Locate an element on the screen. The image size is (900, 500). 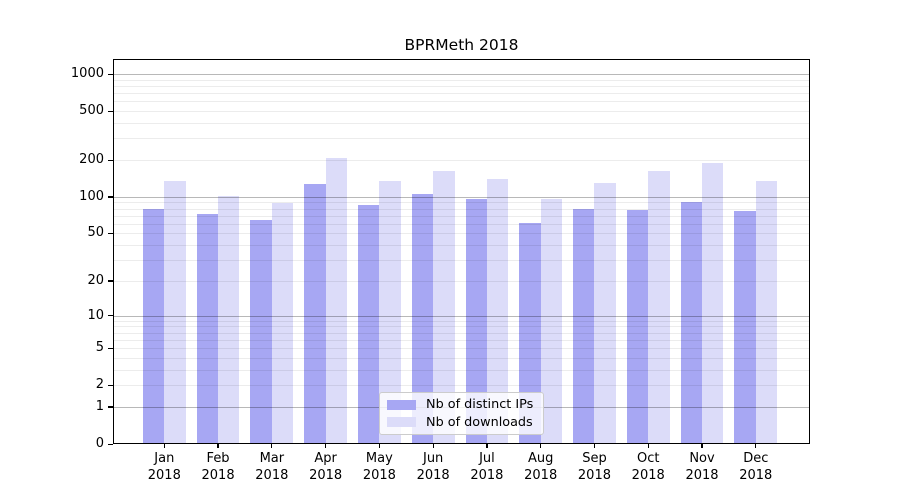
x-tick-mark-mar is located at coordinates (272, 446).